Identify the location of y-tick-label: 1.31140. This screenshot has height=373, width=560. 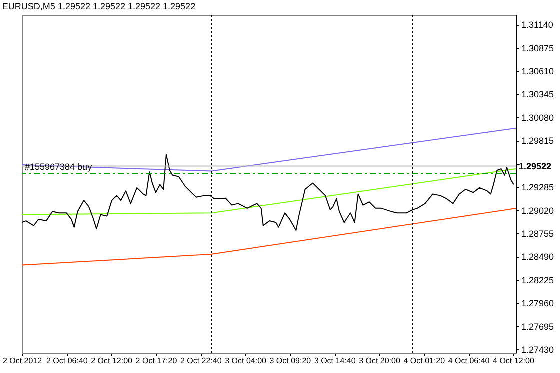
(538, 25).